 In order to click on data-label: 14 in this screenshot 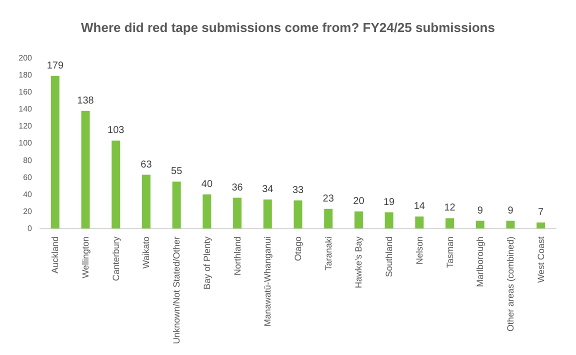, I will do `click(420, 206)`.